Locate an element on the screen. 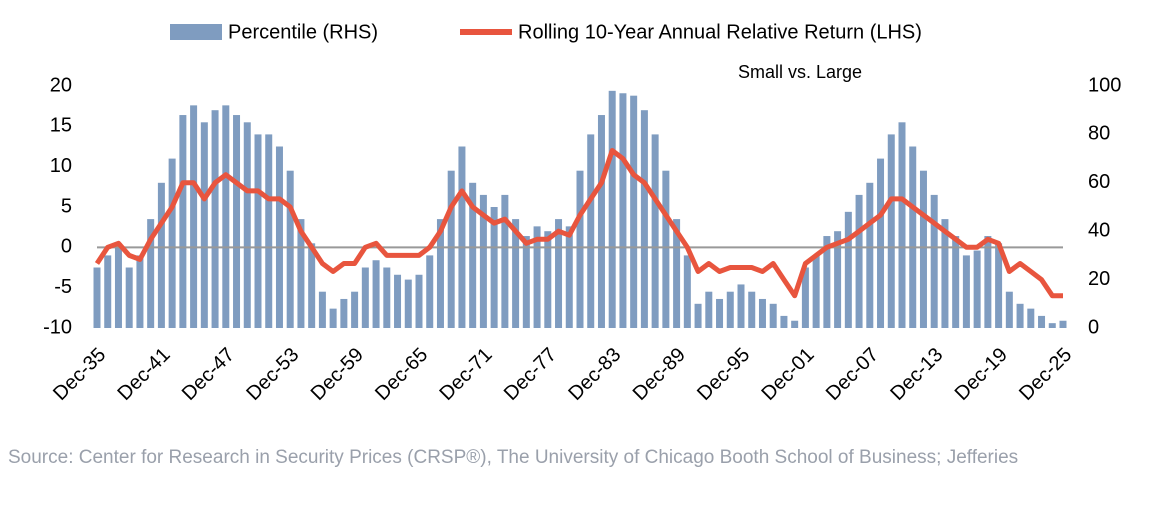  y-tick-label: -10 is located at coordinates (57, 327).